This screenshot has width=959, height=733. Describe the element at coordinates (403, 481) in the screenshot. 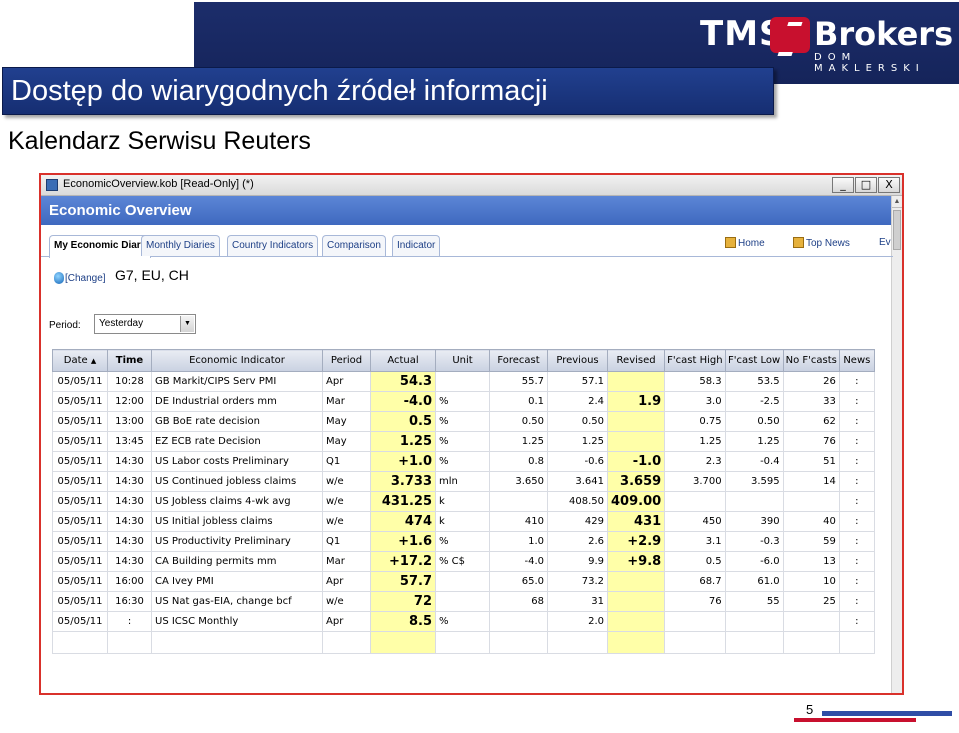

I see `cell-actual: 3.733` at that location.